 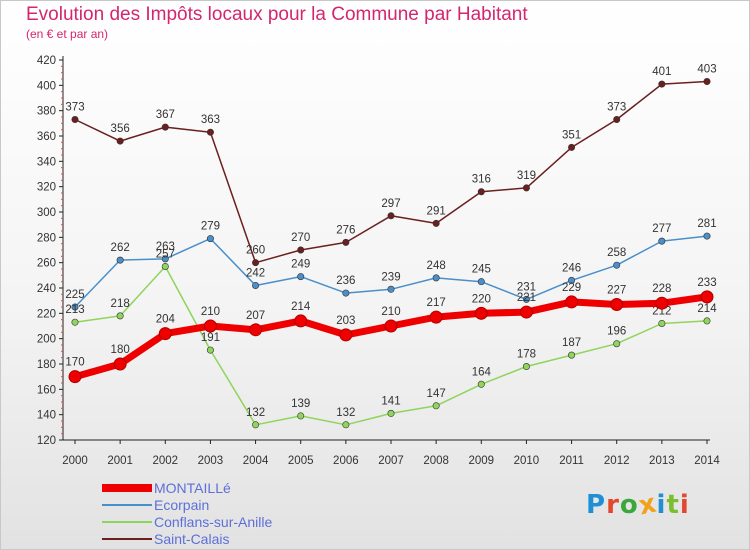 What do you see at coordinates (706, 224) in the screenshot?
I see `data-label-ecorpain: 281` at bounding box center [706, 224].